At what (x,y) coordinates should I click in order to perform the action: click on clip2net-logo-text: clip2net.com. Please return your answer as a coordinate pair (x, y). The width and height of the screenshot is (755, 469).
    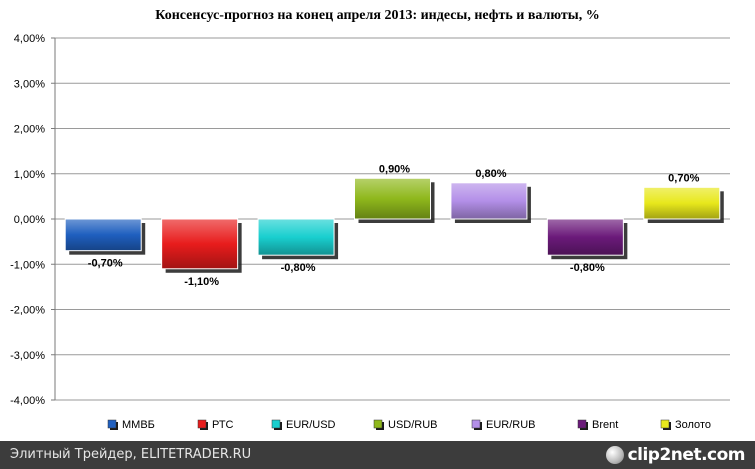
    Looking at the image, I should click on (686, 455).